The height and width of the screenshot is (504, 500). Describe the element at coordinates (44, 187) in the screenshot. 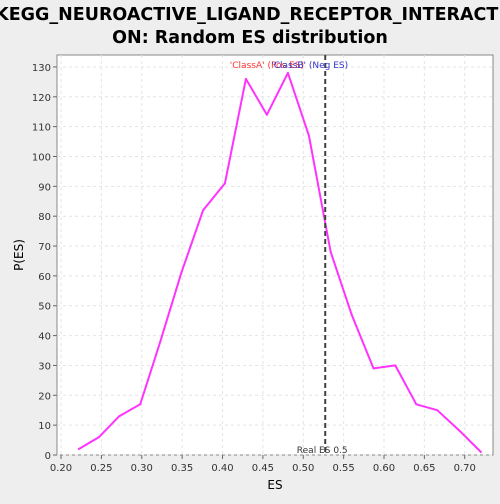

I see `y-tick-label: 90` at that location.